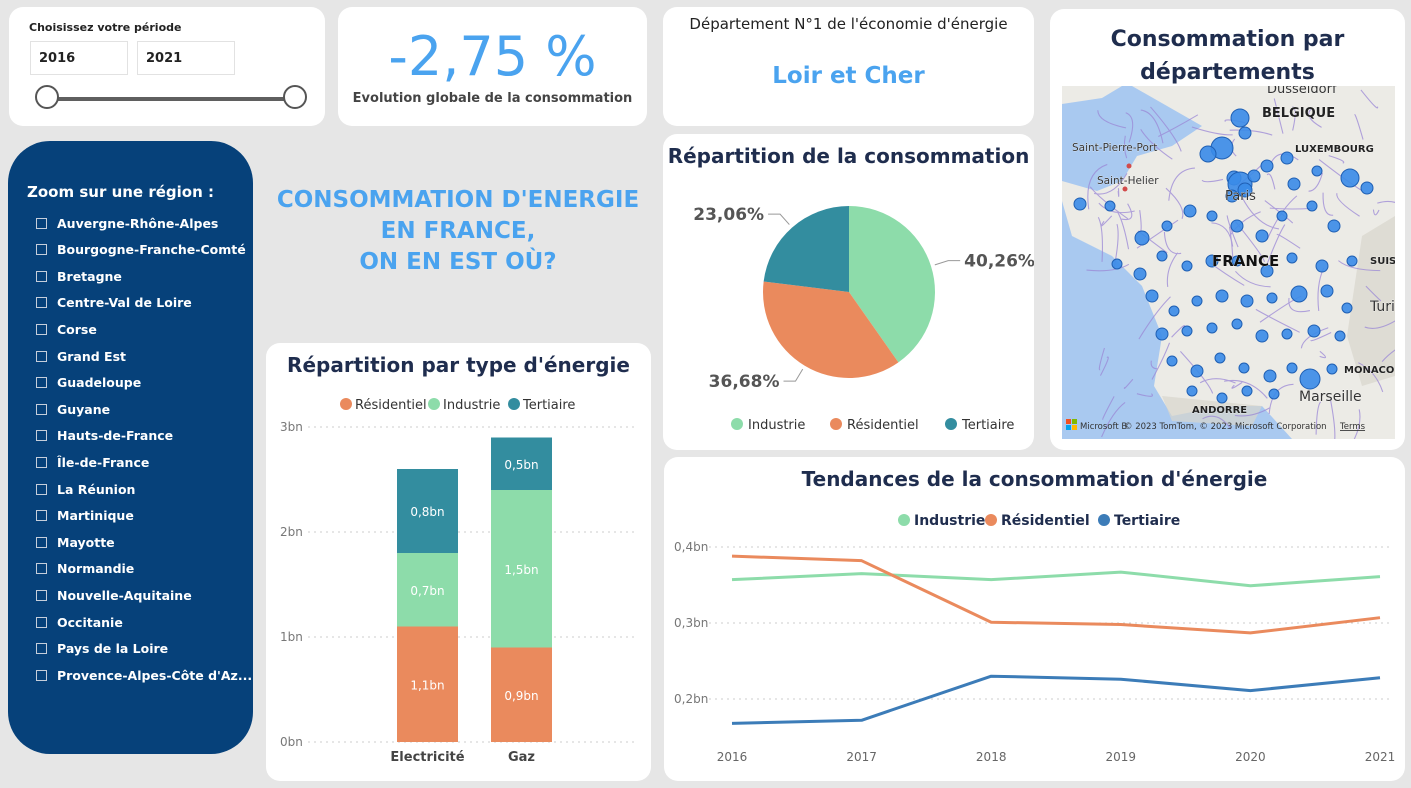 This screenshot has width=1411, height=788. What do you see at coordinates (85, 516) in the screenshot?
I see `region-item-martinique: Martinique` at bounding box center [85, 516].